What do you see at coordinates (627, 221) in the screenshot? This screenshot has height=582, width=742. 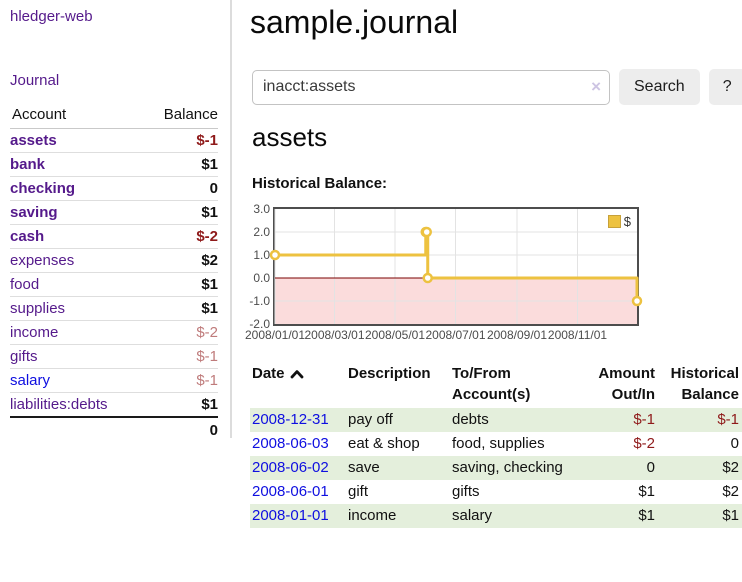 I see `legend-label: $` at bounding box center [627, 221].